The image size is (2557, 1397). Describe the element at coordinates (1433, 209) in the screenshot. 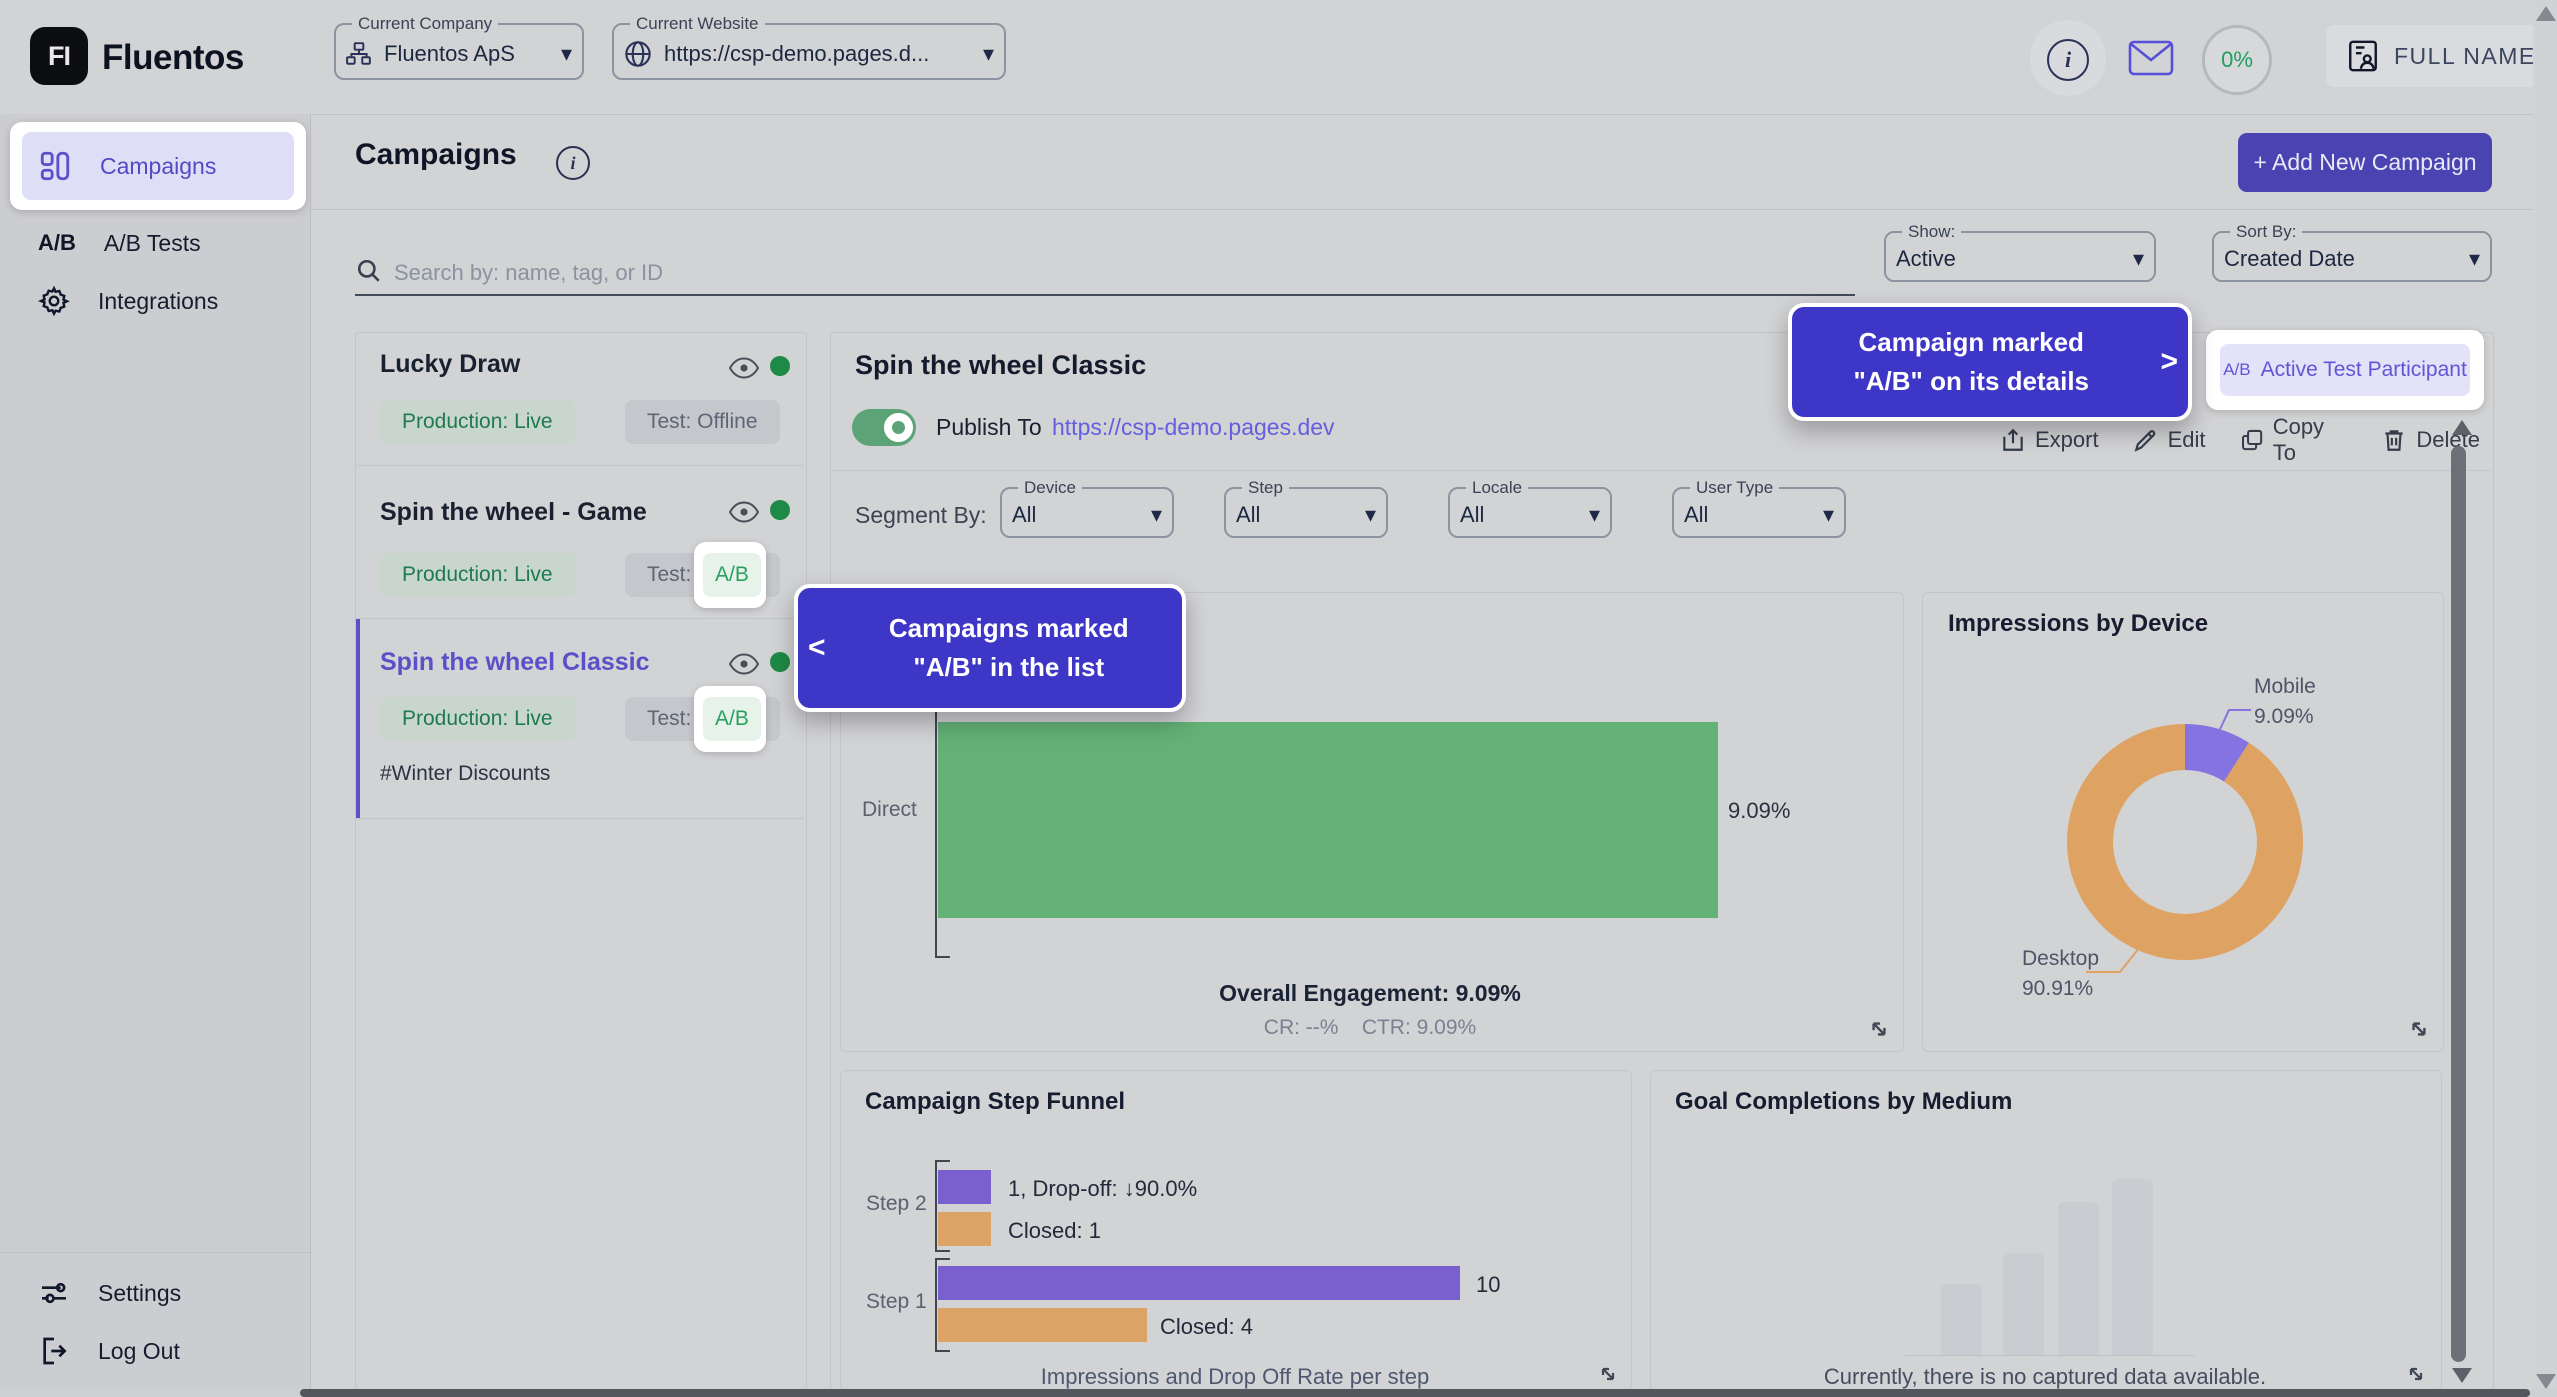

I see `header-divider` at that location.